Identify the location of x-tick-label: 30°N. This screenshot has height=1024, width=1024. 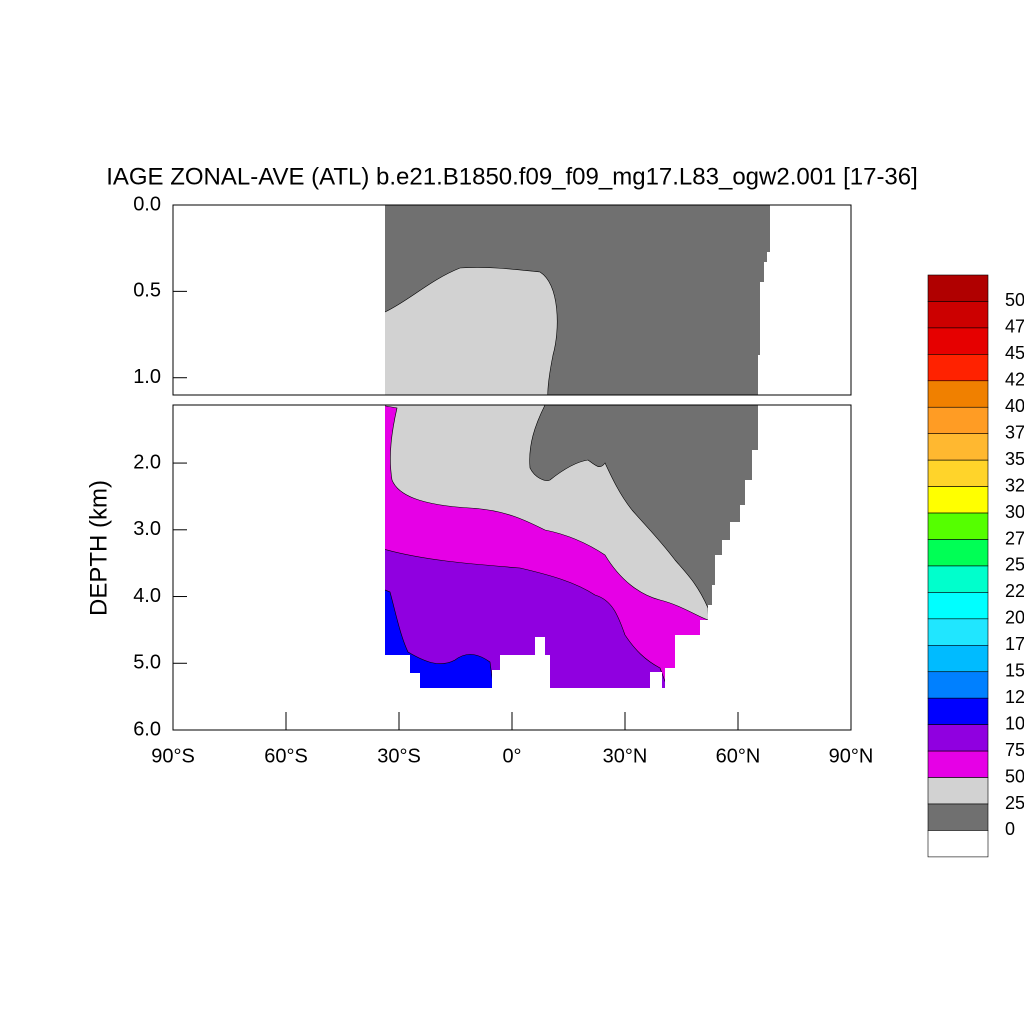
(625, 756).